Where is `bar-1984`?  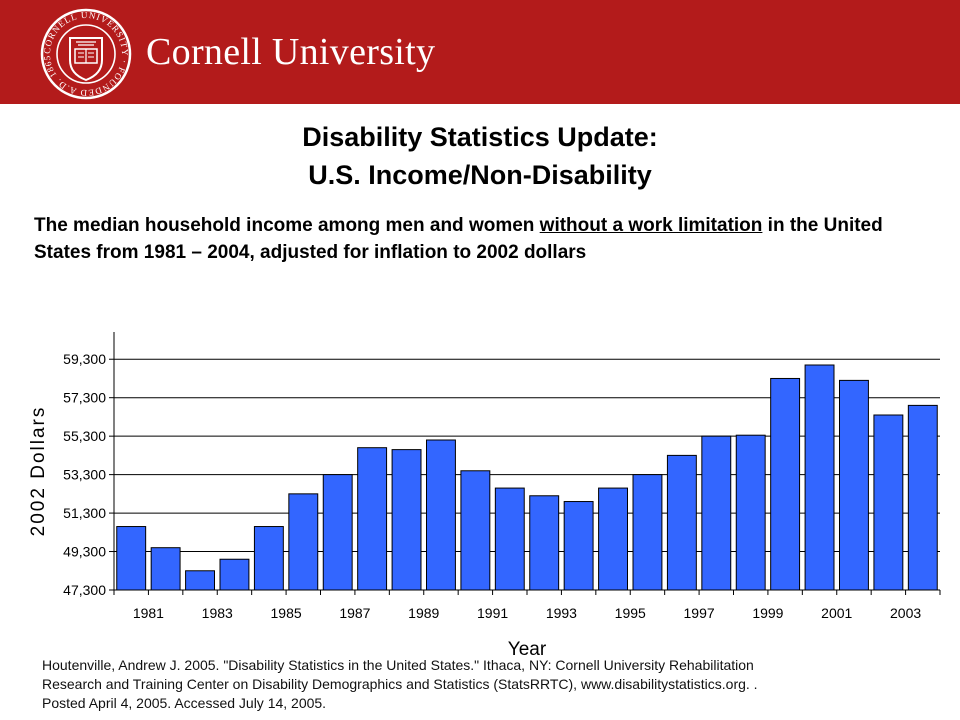
bar-1984 is located at coordinates (234, 574).